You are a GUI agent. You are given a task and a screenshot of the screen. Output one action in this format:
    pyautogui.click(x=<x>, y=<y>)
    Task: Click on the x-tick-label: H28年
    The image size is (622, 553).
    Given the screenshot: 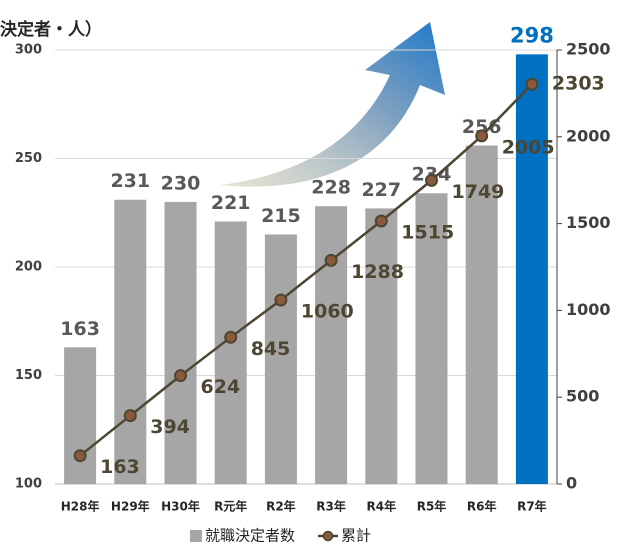 What is the action you would take?
    pyautogui.click(x=80, y=506)
    